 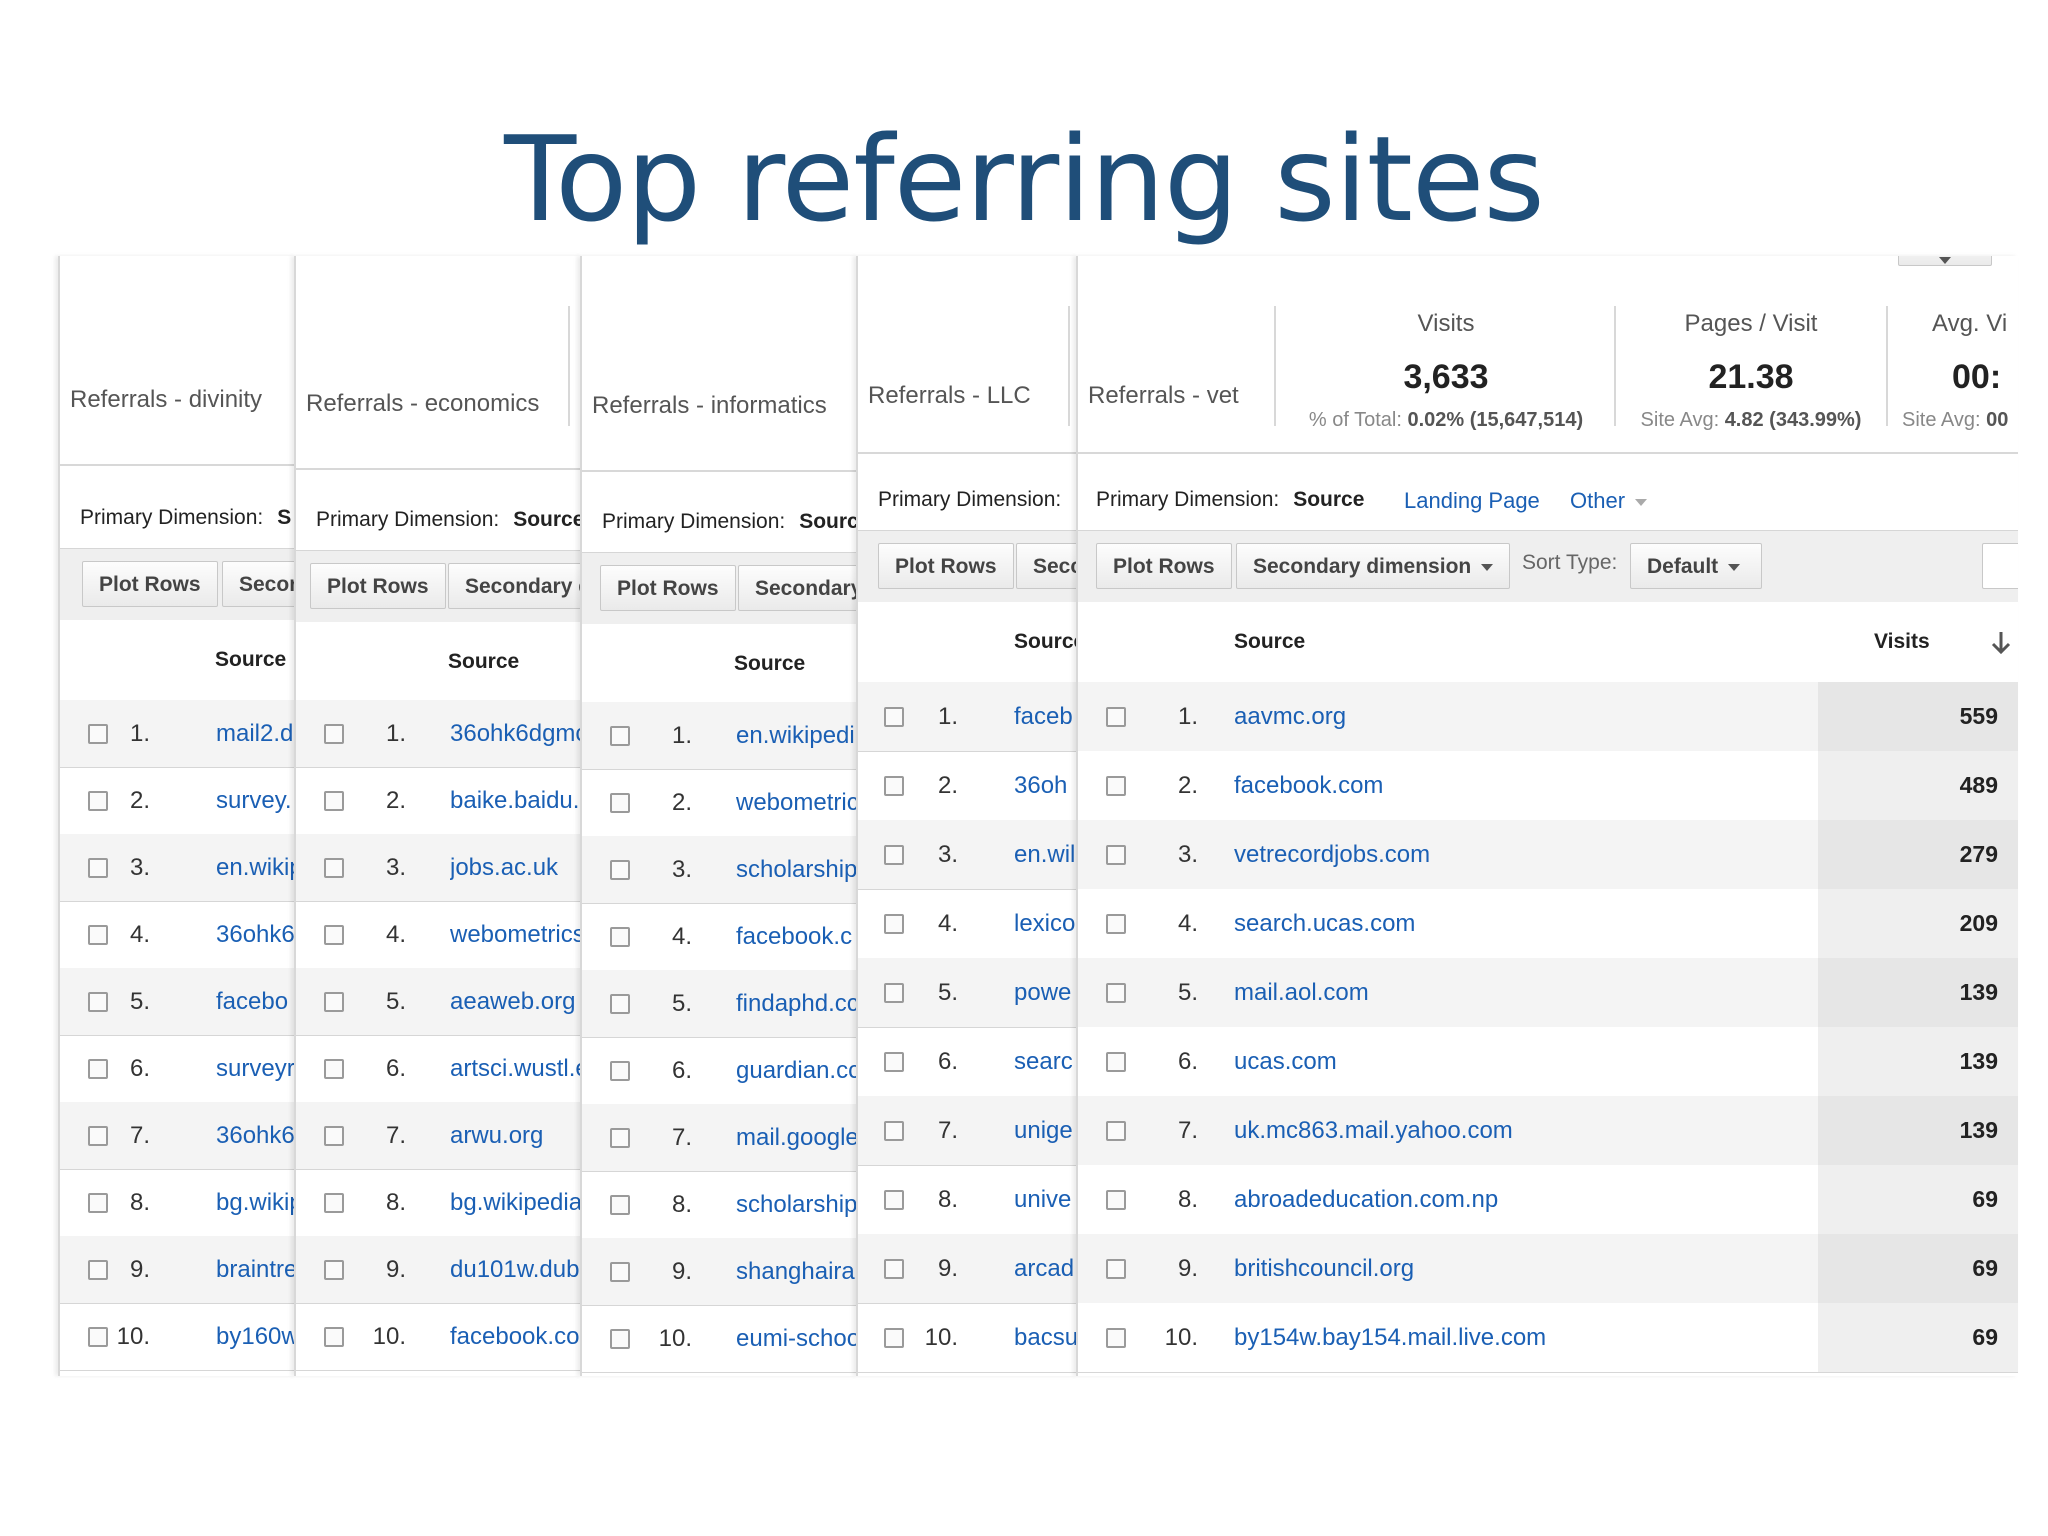 What do you see at coordinates (1045, 854) in the screenshot?
I see `source-link: en.wil` at bounding box center [1045, 854].